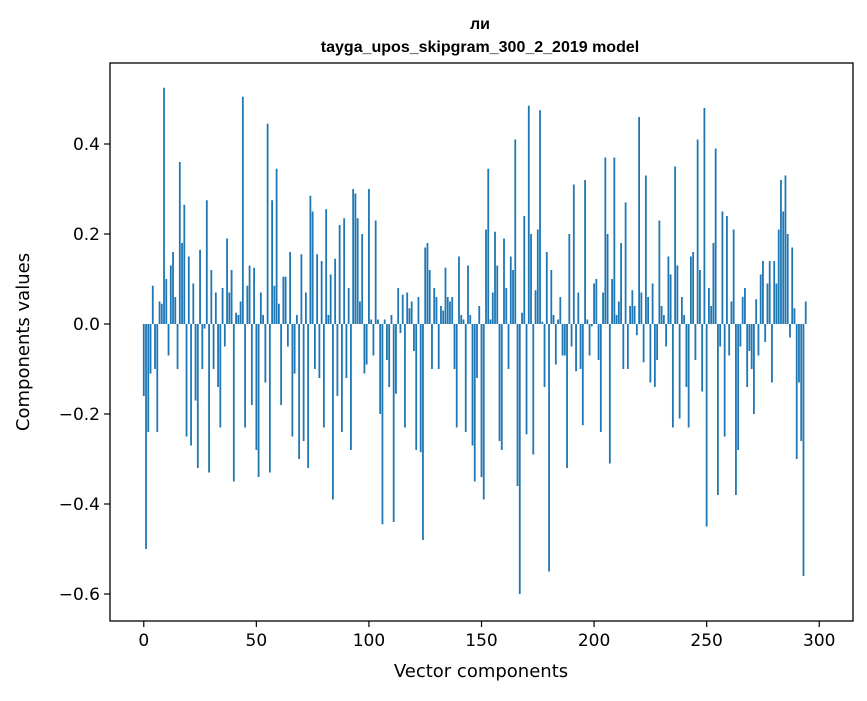  I want to click on y-axis-ticks: −0.6 −0.4 −0.2 0.0 0.2 0.4, so click(84, 370).